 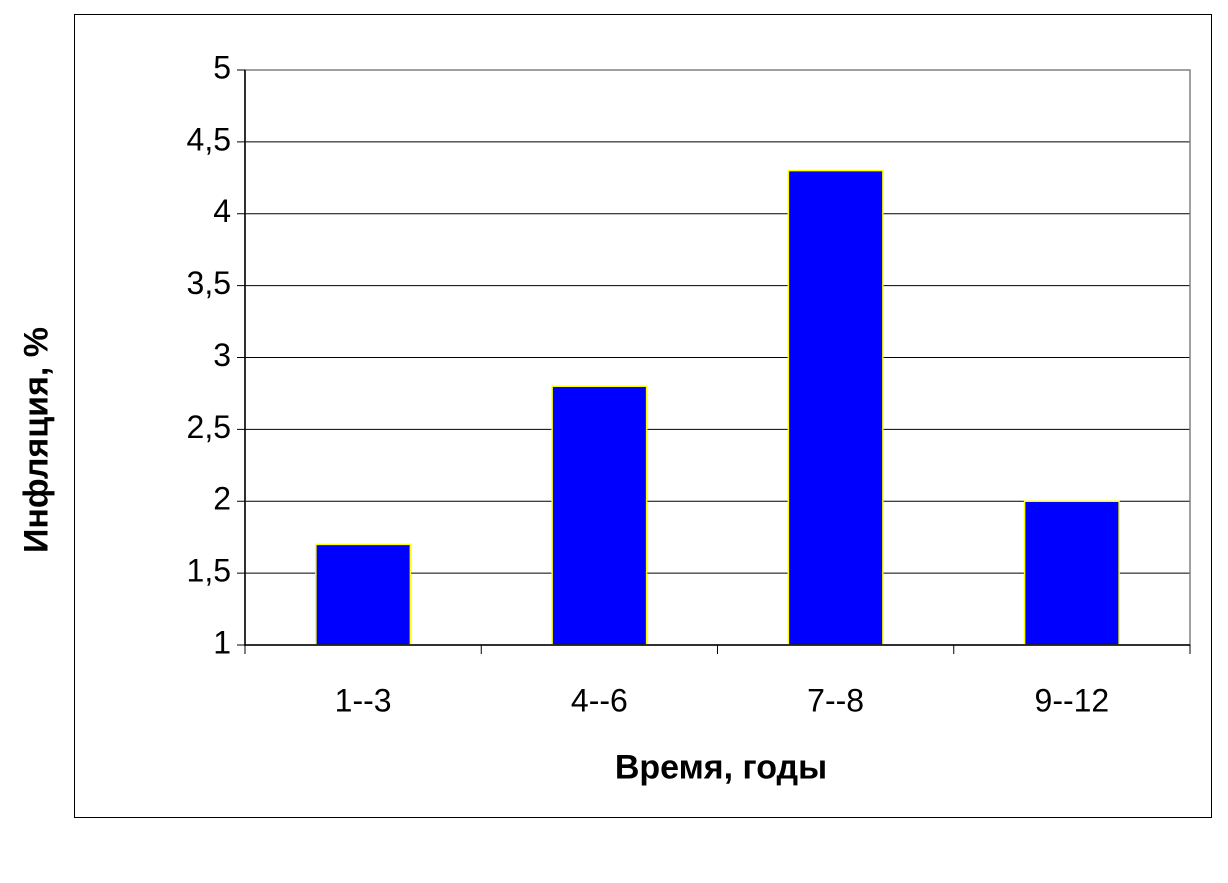 I want to click on y-tick-label: 1,5, so click(x=209, y=571).